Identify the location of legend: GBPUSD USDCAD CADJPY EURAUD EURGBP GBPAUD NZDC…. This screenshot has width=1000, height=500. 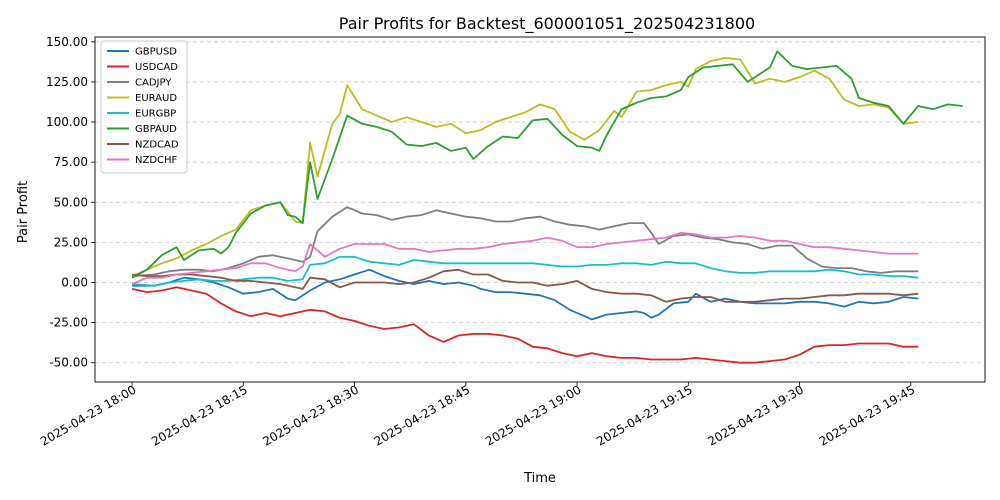
(144, 107).